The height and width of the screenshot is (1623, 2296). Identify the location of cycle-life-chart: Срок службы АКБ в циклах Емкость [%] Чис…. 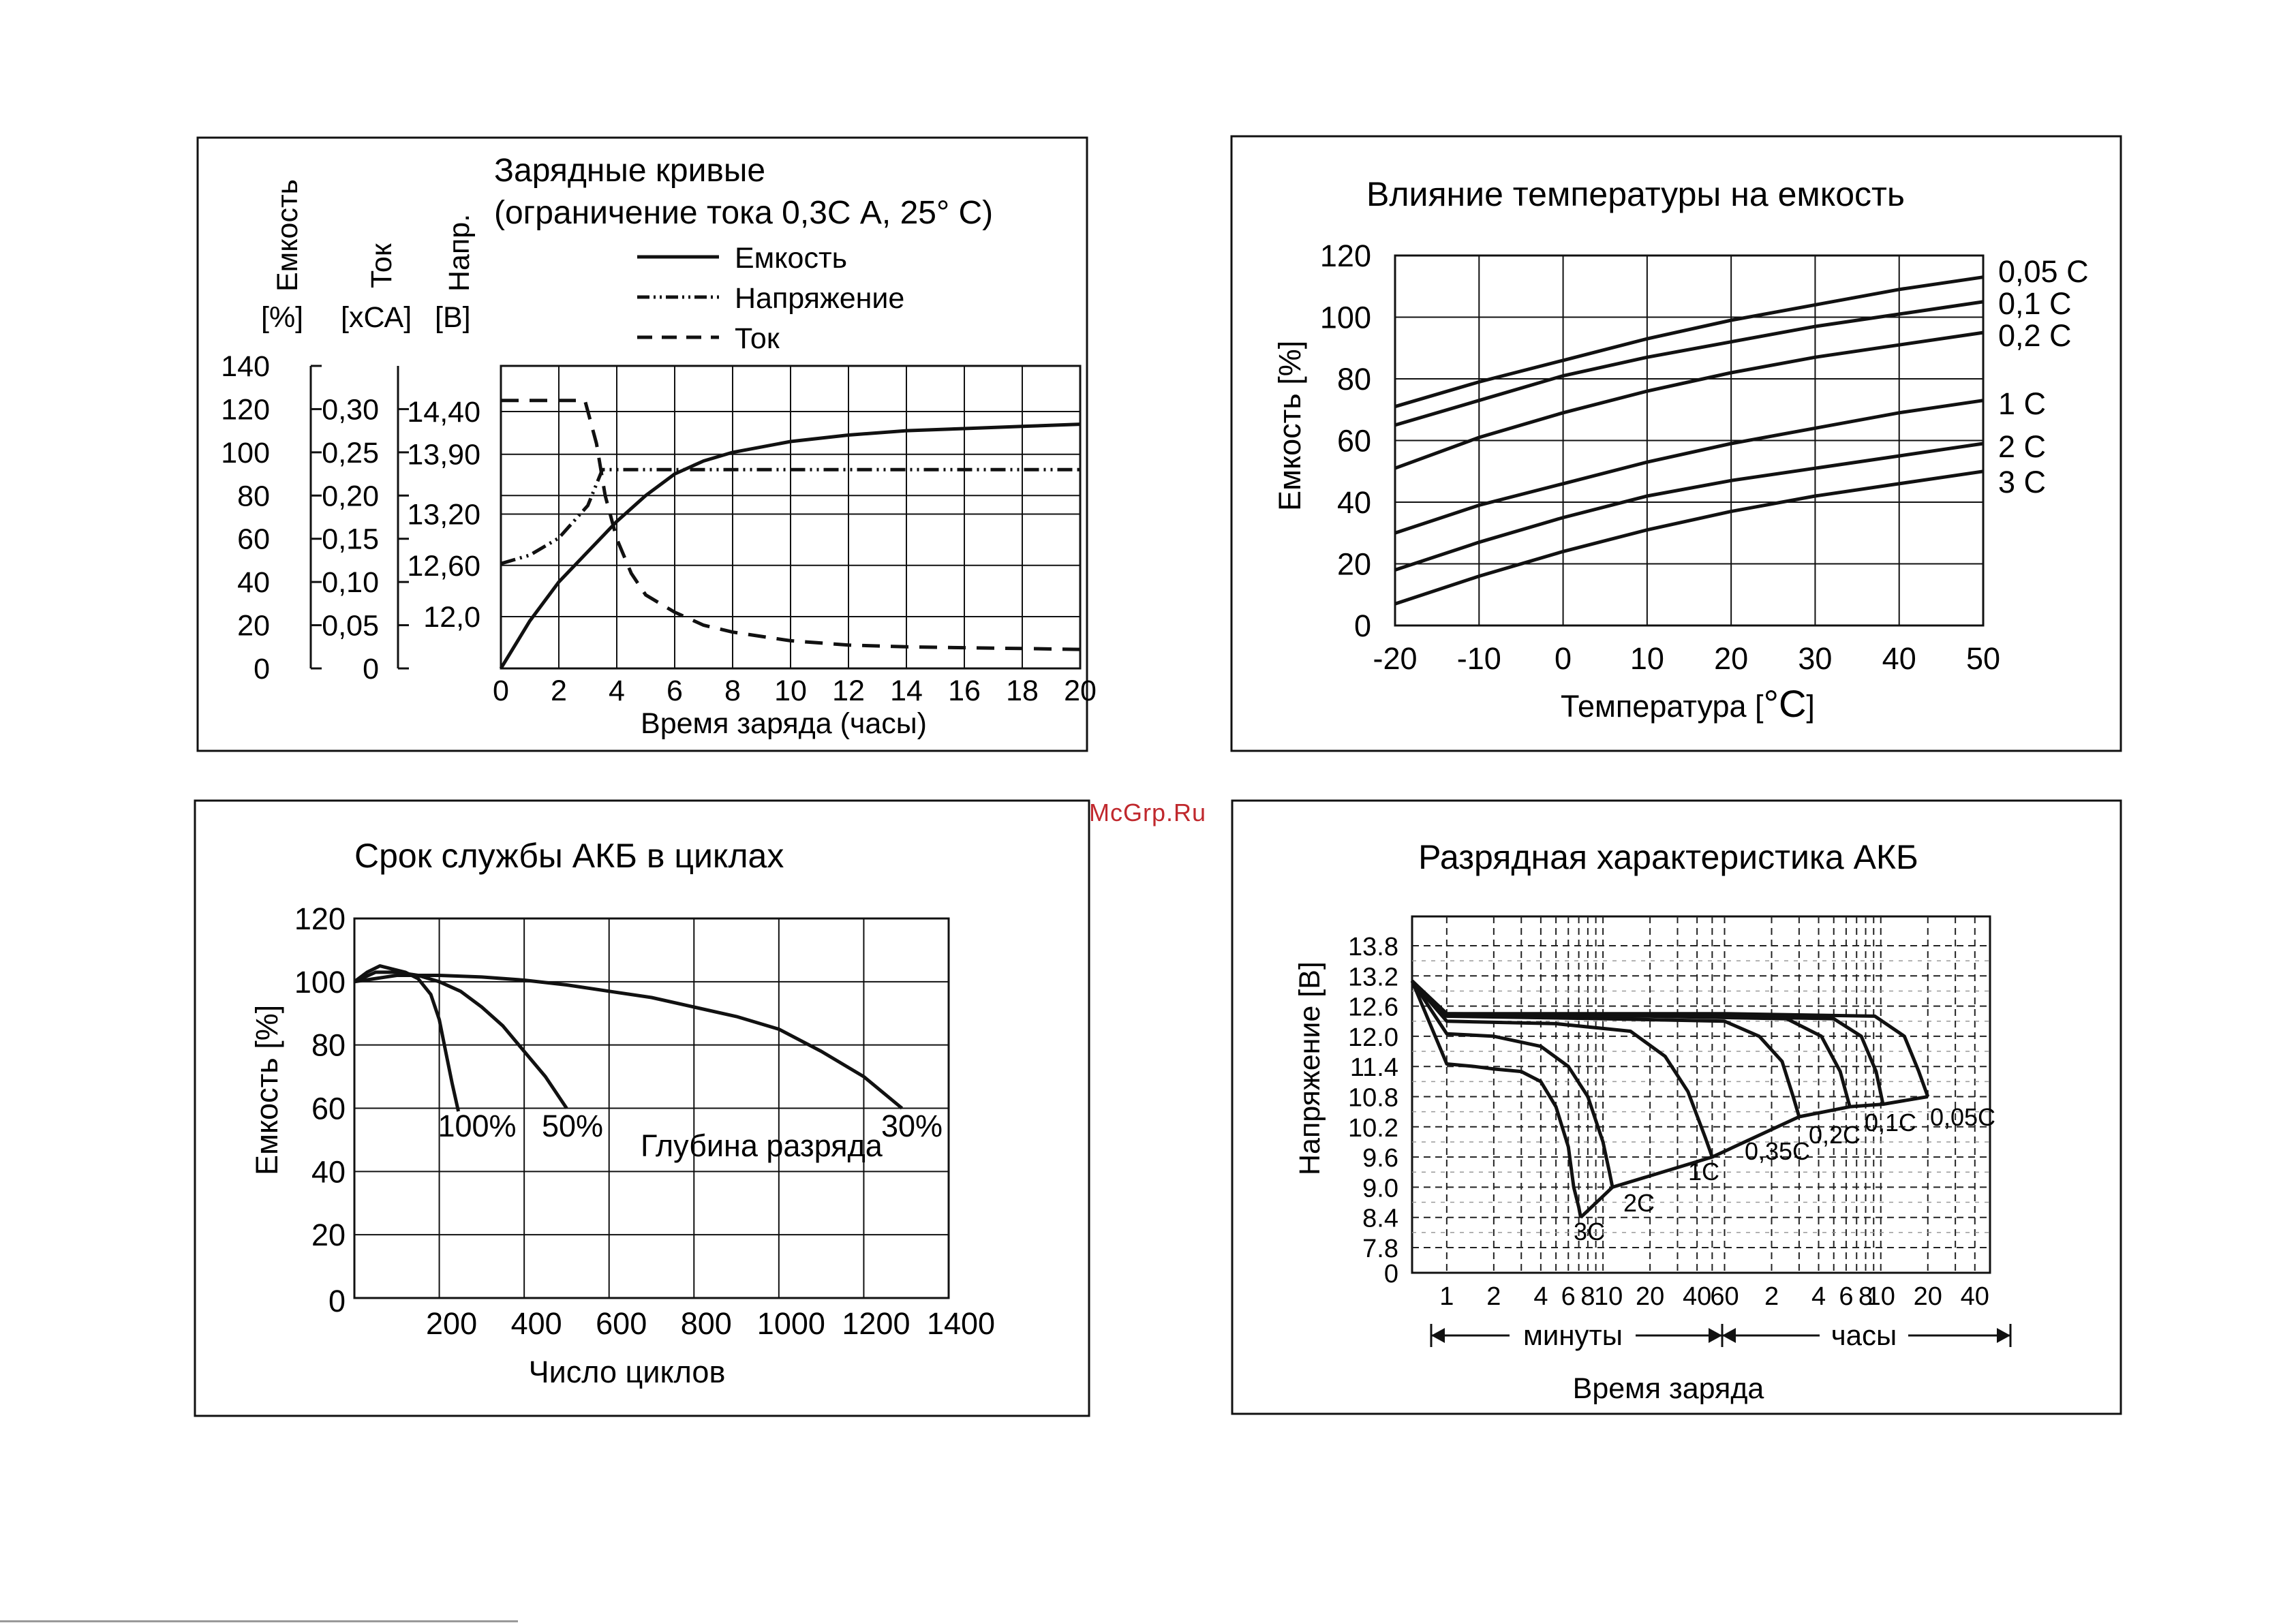
(642, 1108).